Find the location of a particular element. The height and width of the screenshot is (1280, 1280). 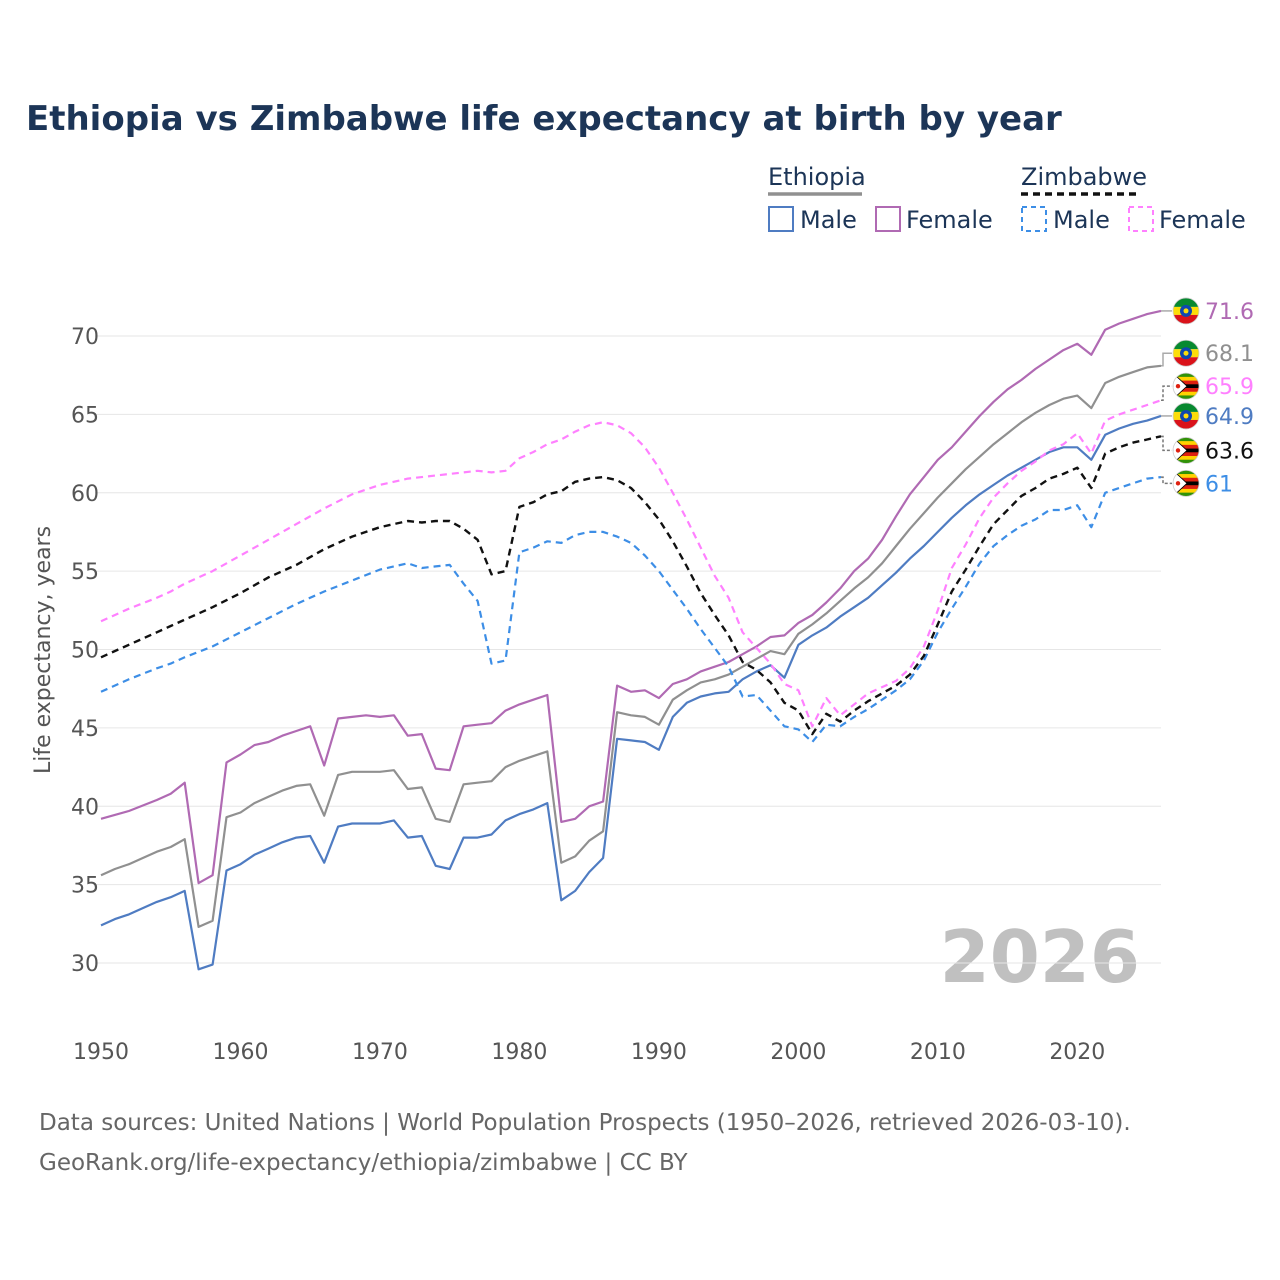

x-tick-label: 1950 is located at coordinates (101, 1052).